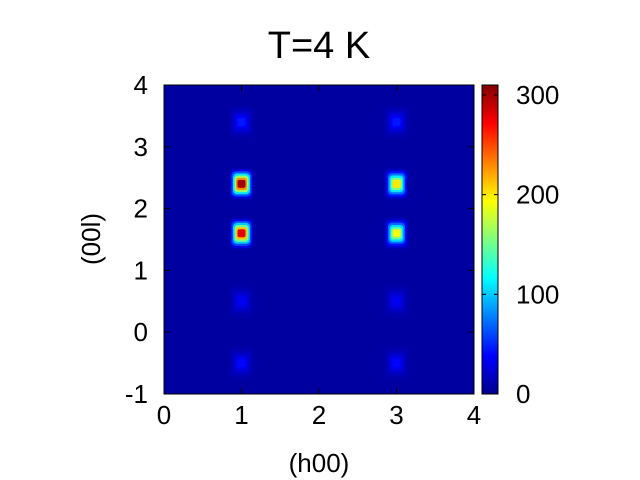 The width and height of the screenshot is (640, 480). Describe the element at coordinates (141, 332) in the screenshot. I see `y-tick-label: 0` at that location.